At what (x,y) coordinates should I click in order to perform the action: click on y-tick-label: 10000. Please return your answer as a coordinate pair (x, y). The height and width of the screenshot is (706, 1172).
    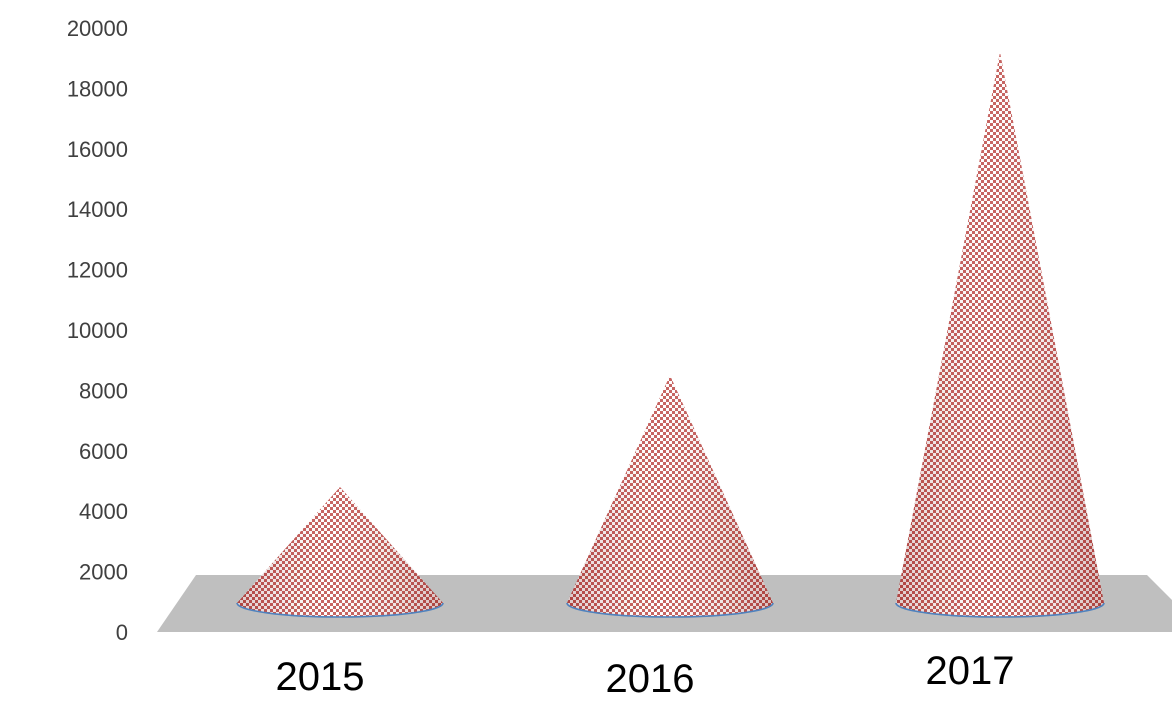
    Looking at the image, I should click on (97, 330).